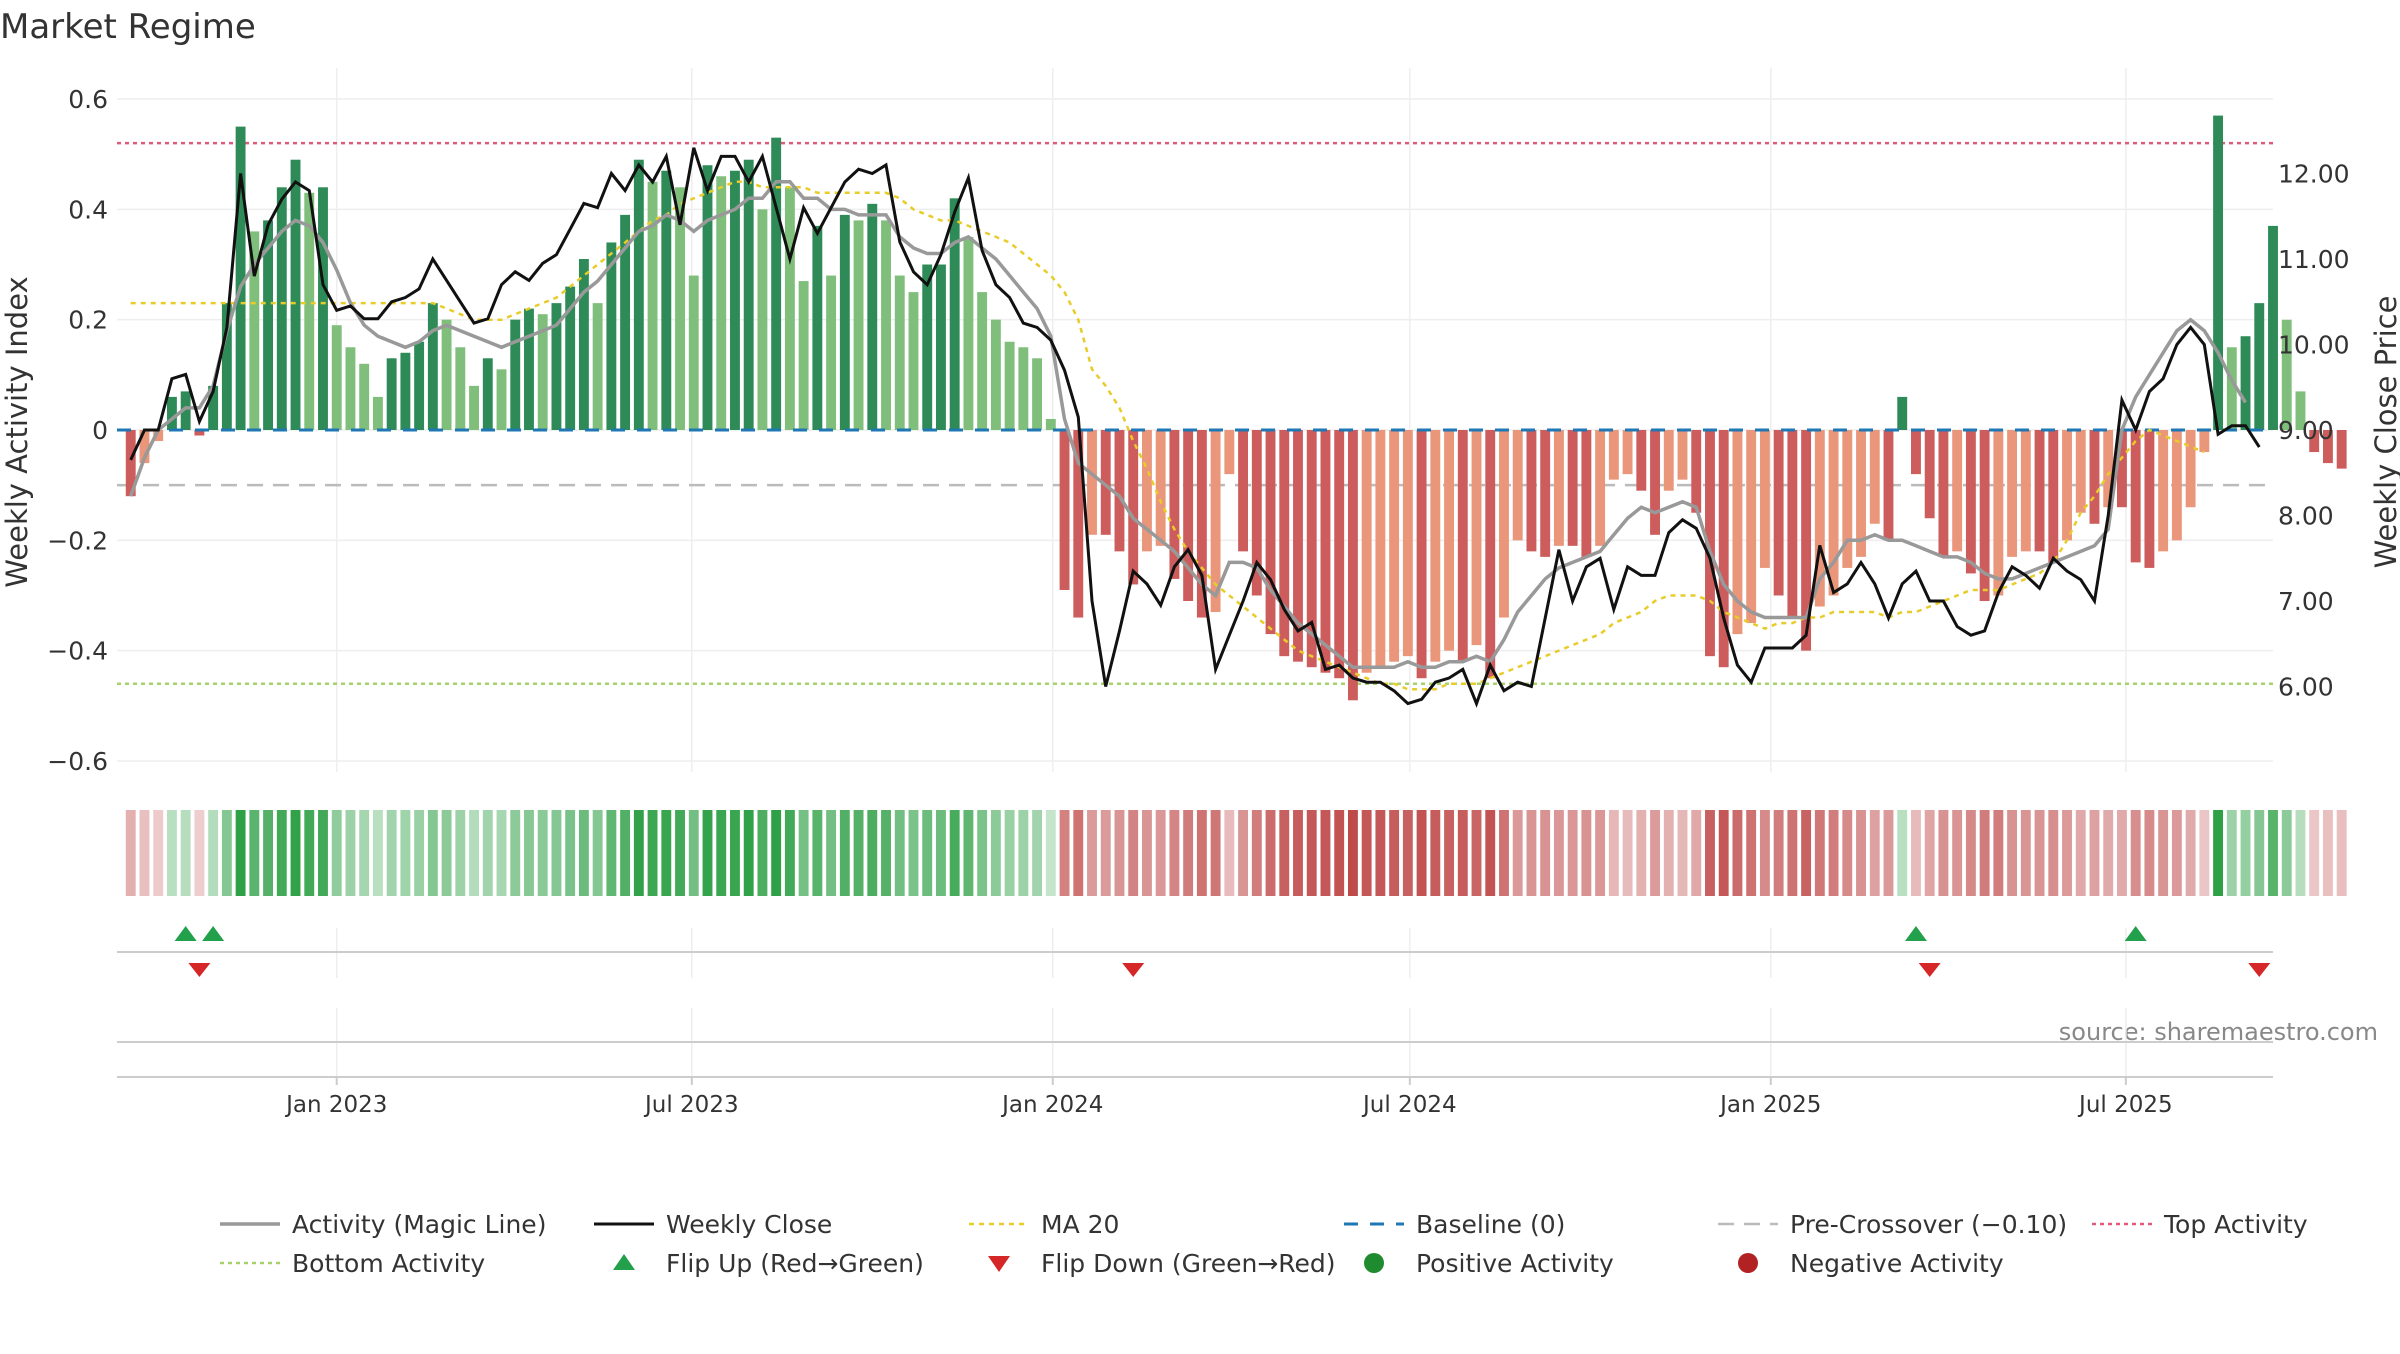  Describe the element at coordinates (1928, 1224) in the screenshot. I see `legend-label: Pre-Crossover (−0.10)` at that location.